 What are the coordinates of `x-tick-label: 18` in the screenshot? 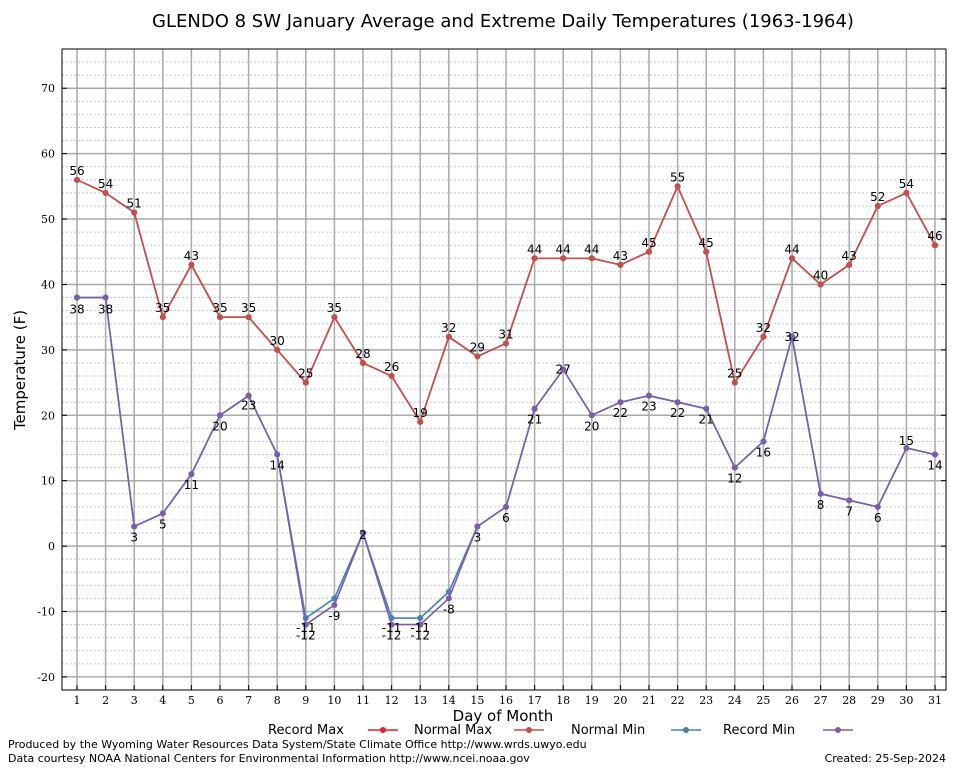 It's located at (563, 700).